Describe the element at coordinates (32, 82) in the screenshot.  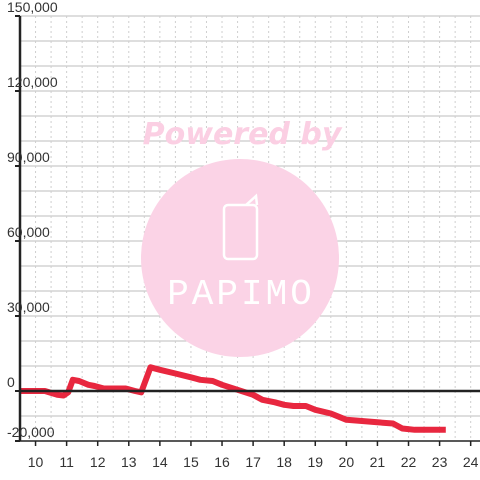
I see `y-tick-label: 120,000` at that location.